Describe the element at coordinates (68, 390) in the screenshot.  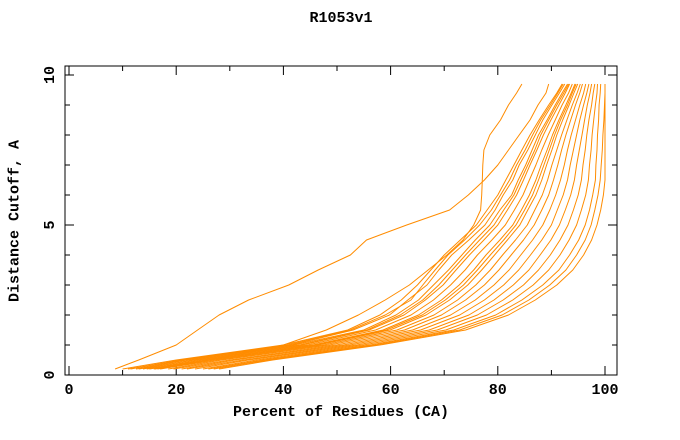
I see `x-tick-label: 0` at that location.